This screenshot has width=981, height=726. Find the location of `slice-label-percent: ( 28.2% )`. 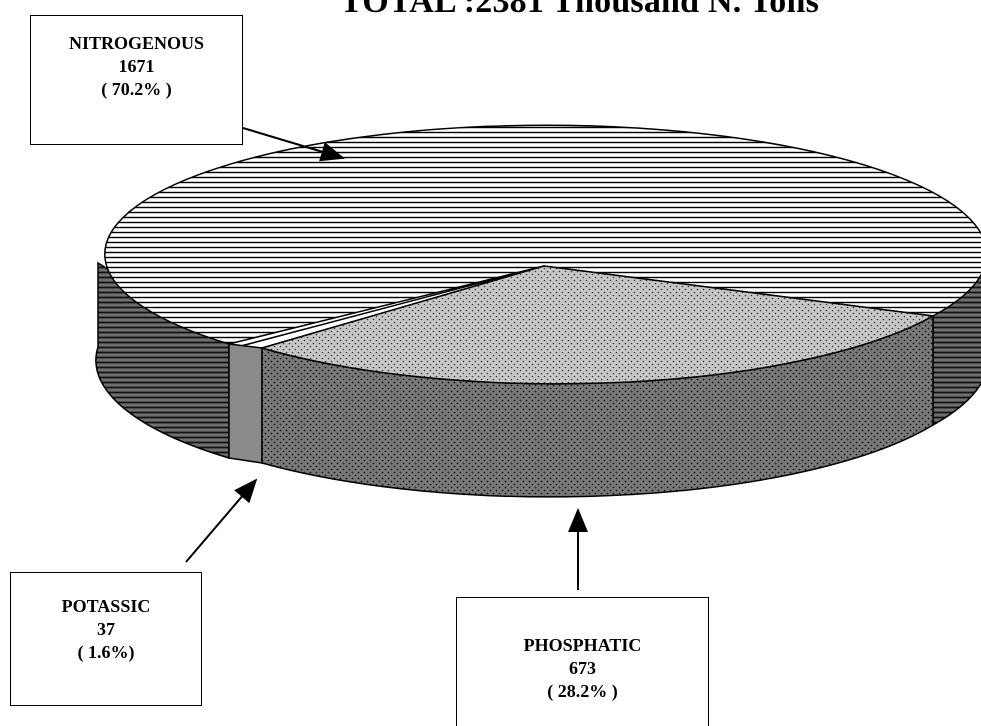

slice-label-percent: ( 28.2% ) is located at coordinates (582, 691).